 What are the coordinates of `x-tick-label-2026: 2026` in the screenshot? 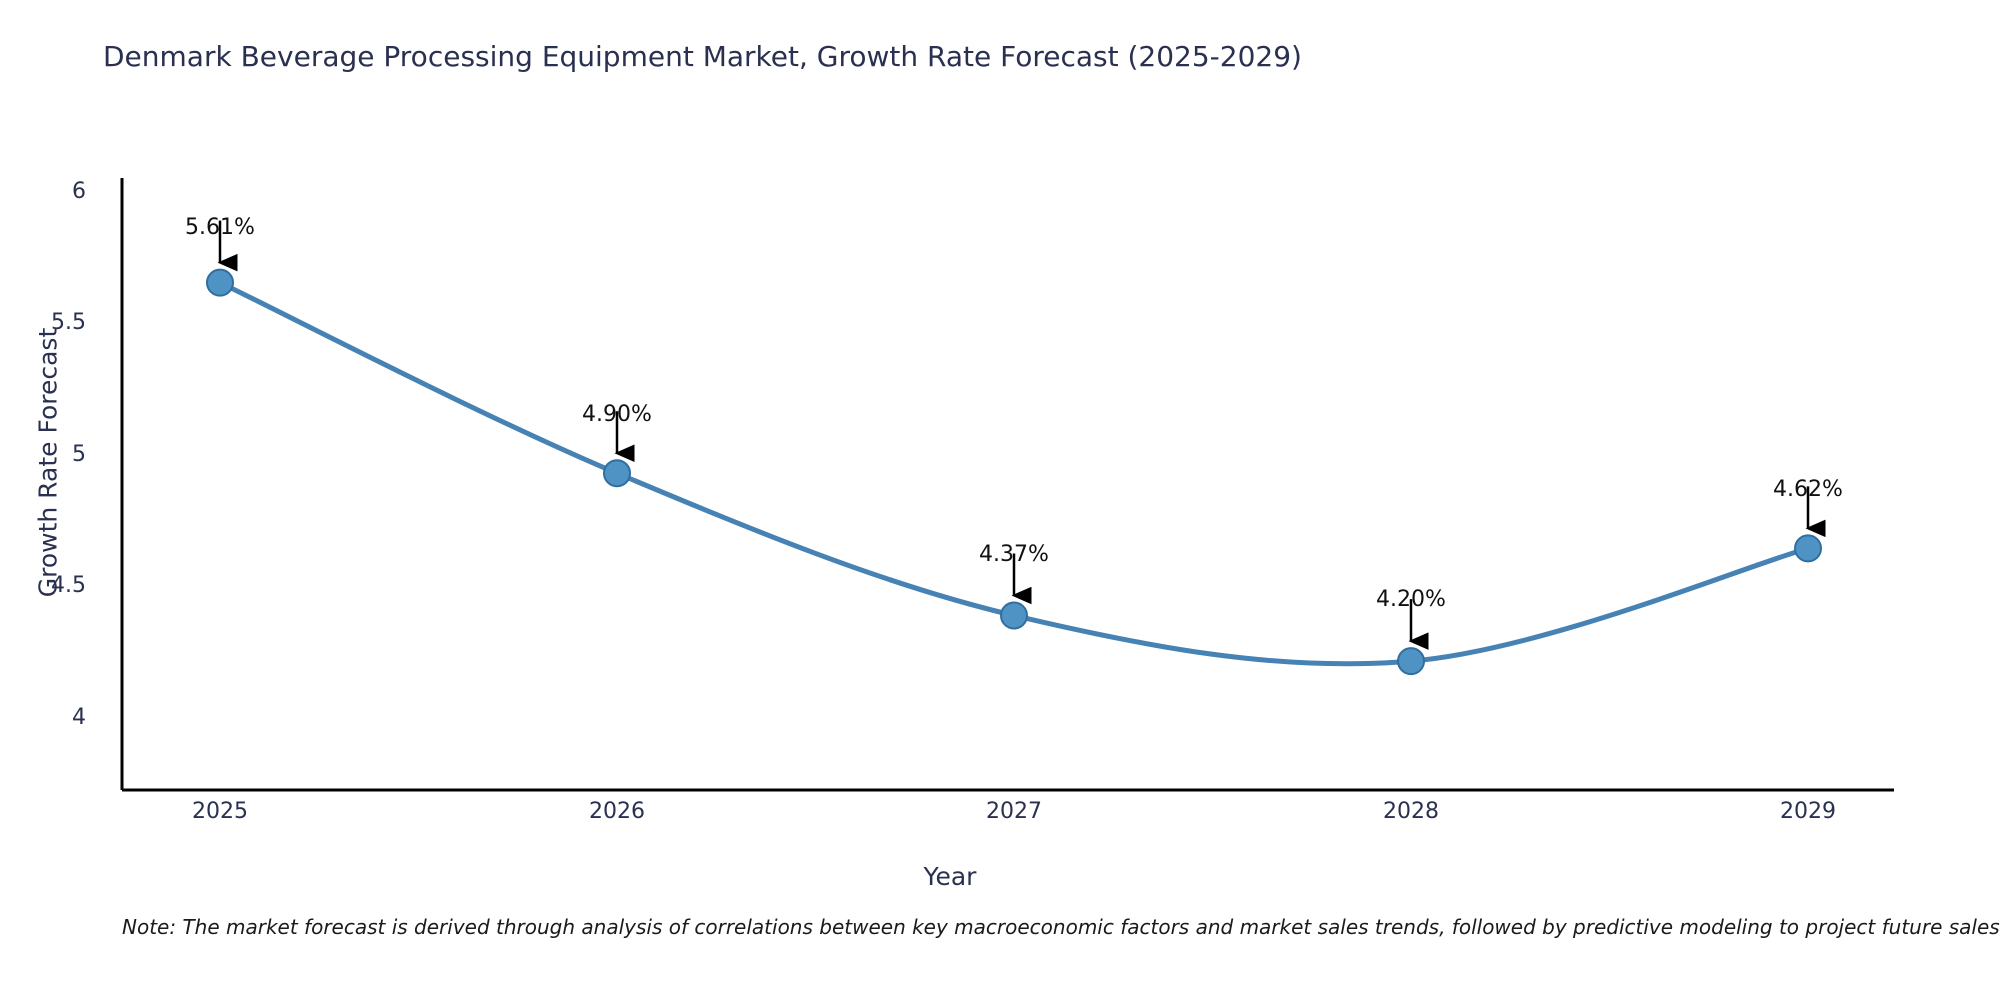 It's located at (617, 811).